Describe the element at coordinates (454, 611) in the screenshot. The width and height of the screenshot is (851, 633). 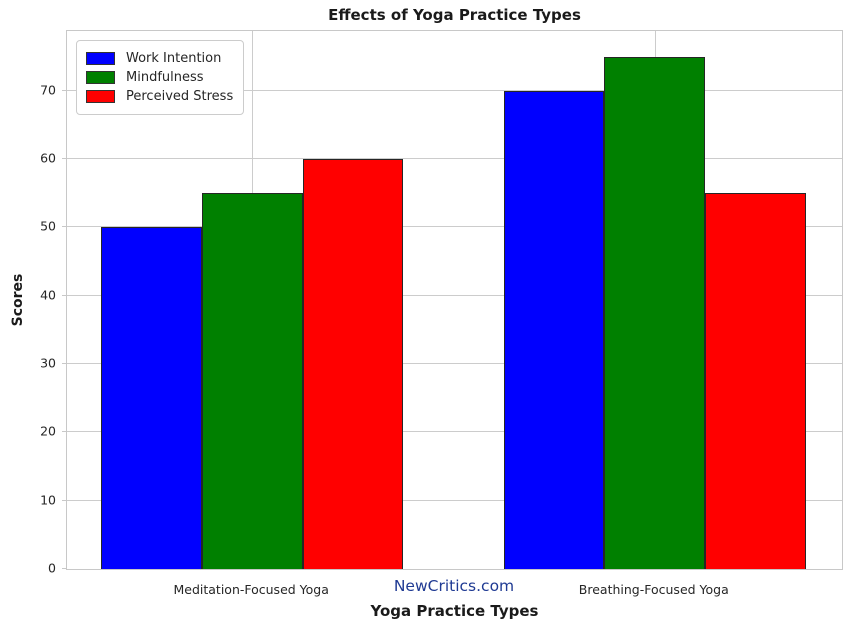
I see `x-axis-label: Yoga Practice Types` at that location.